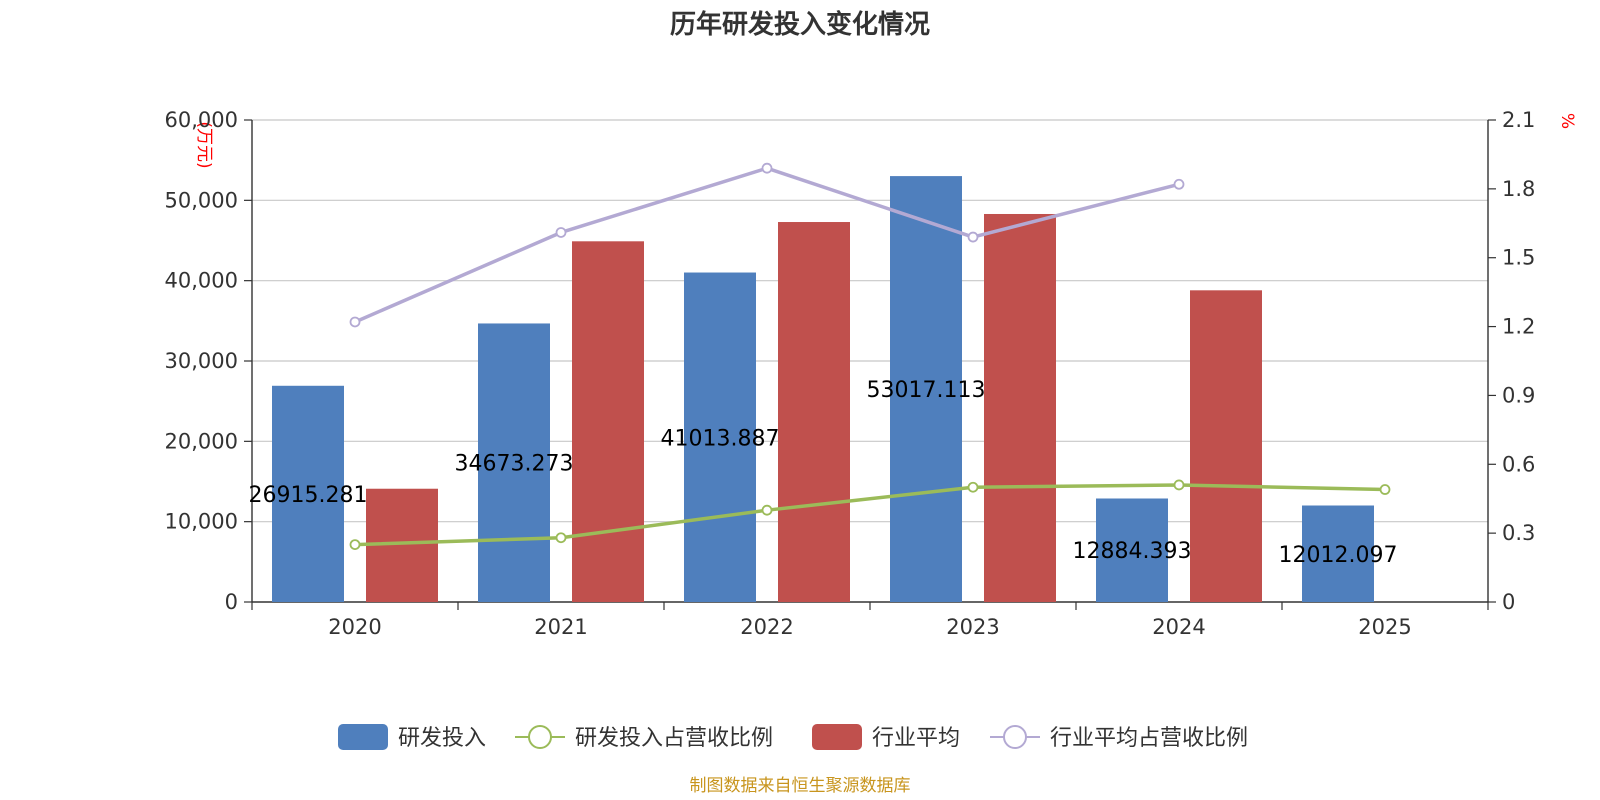  I want to click on data-label: 26915.281, so click(308, 495).